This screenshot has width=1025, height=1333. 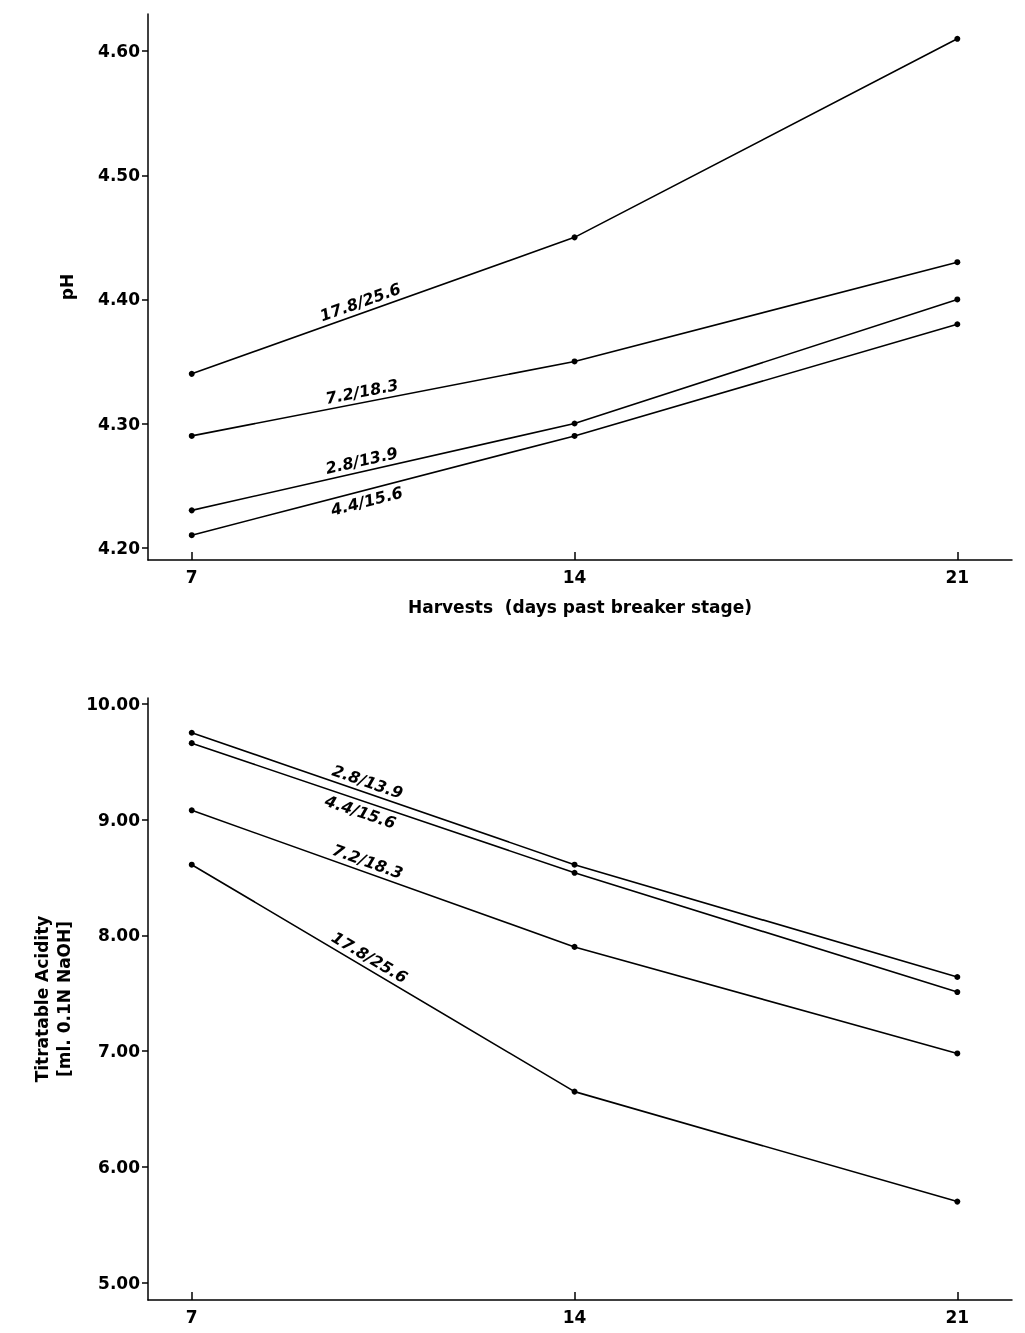 What do you see at coordinates (119, 1051) in the screenshot?
I see `y-tick-label: 7.00` at bounding box center [119, 1051].